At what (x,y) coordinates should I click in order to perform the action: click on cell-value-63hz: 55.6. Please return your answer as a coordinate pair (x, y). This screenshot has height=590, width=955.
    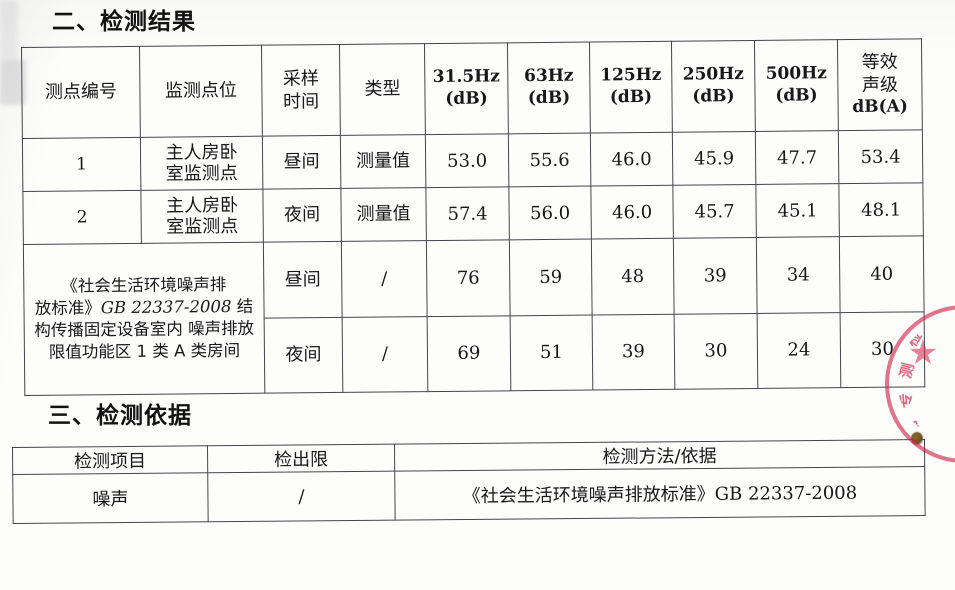
    Looking at the image, I should click on (549, 160).